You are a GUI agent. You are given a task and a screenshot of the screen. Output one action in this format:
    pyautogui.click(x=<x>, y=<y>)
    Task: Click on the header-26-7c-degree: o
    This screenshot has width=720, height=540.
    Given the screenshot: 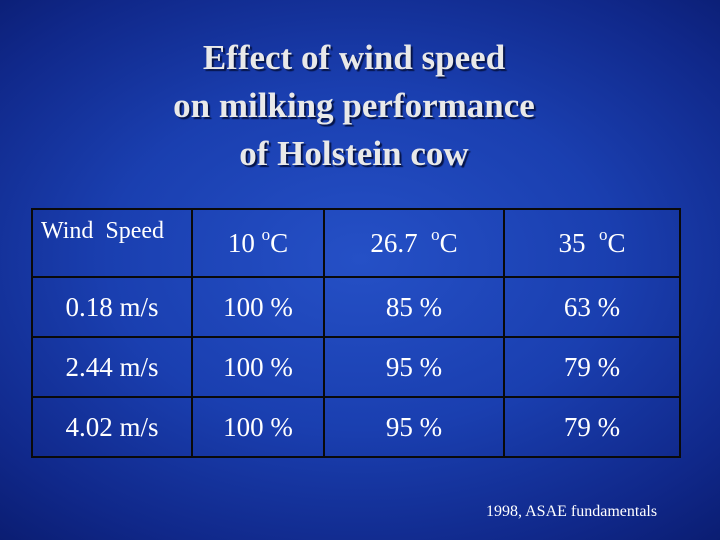 What is the action you would take?
    pyautogui.click(x=435, y=234)
    